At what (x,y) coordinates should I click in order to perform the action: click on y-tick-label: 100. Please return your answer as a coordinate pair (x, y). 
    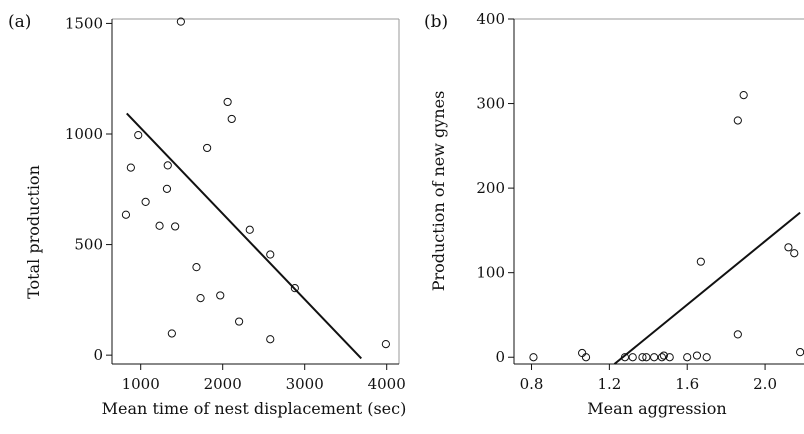
    Looking at the image, I should click on (490, 273).